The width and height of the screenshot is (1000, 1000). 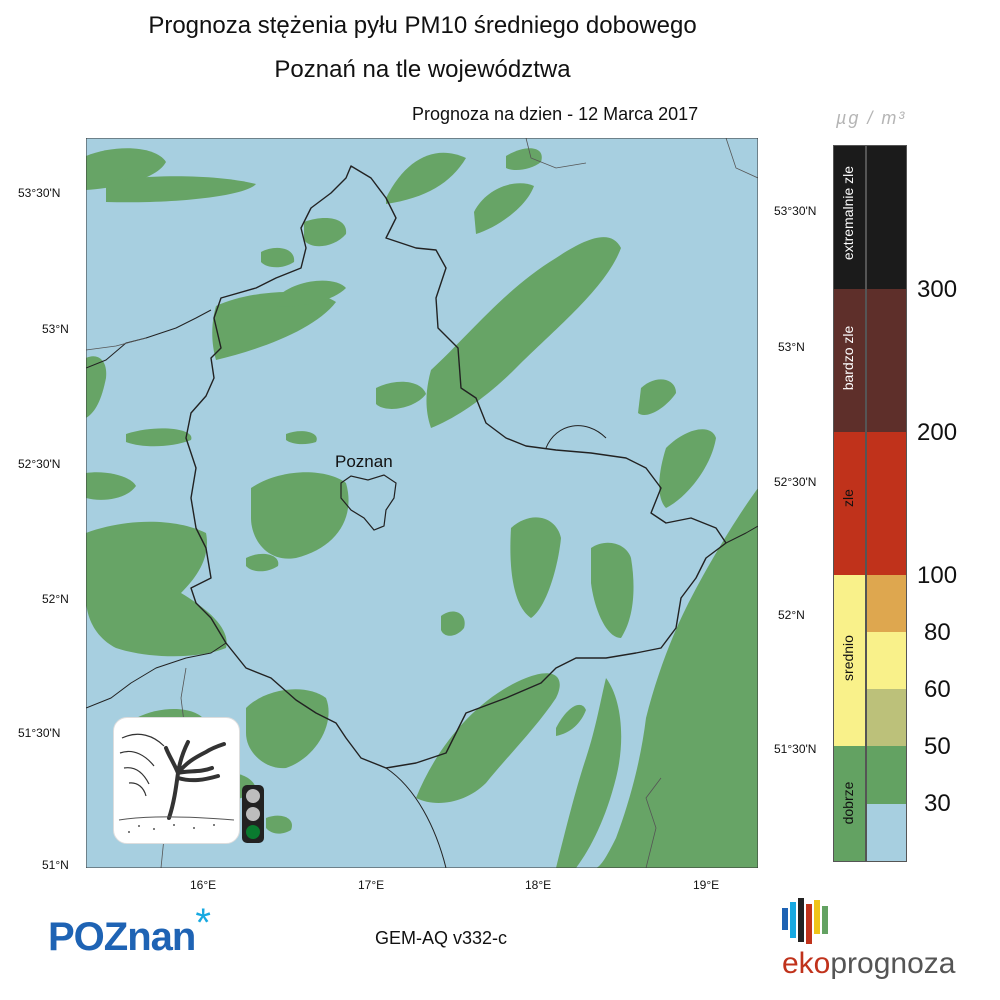 I want to click on legend-threshold: 80, so click(x=937, y=632).